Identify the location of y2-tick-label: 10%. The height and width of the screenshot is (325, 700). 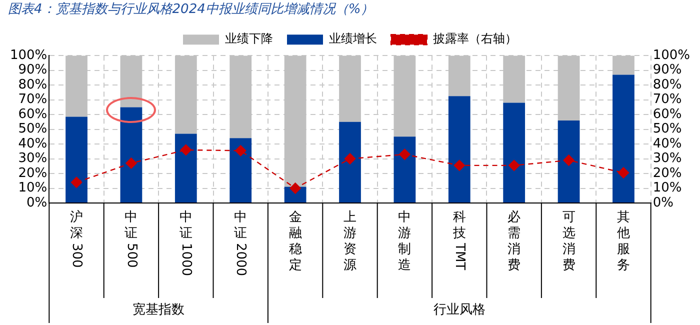
(667, 188).